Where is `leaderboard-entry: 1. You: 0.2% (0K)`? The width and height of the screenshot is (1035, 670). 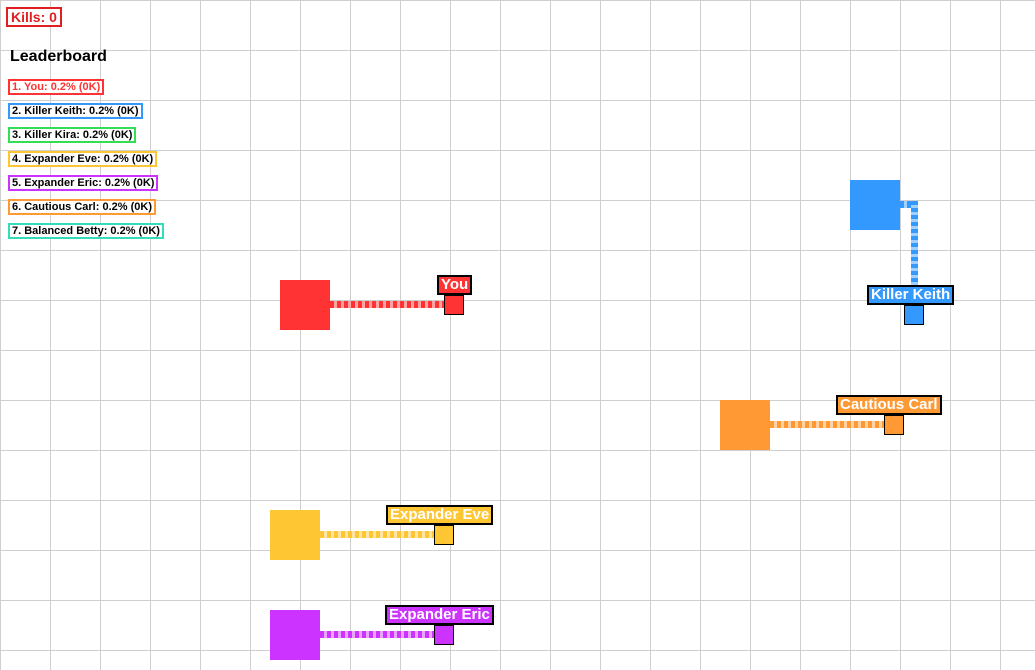
leaderboard-entry: 1. You: 0.2% (0K) is located at coordinates (56, 87).